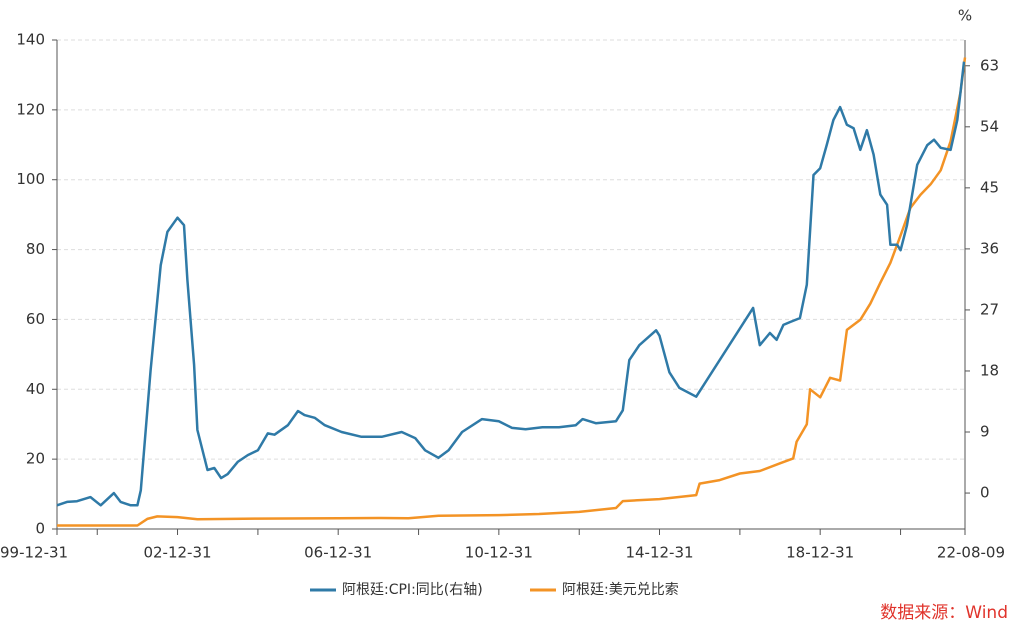 This screenshot has height=630, width=1024. What do you see at coordinates (944, 613) in the screenshot?
I see `source-note: 数据来源：Wind` at bounding box center [944, 613].